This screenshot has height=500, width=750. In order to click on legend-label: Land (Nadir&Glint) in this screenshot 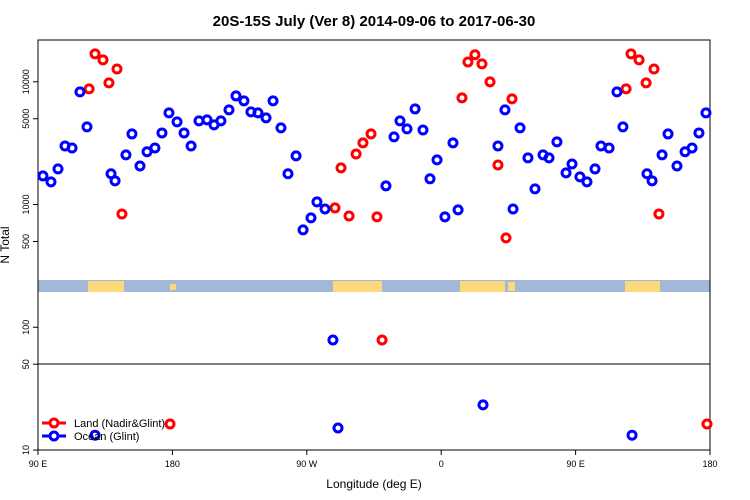, I will do `click(119, 424)`.